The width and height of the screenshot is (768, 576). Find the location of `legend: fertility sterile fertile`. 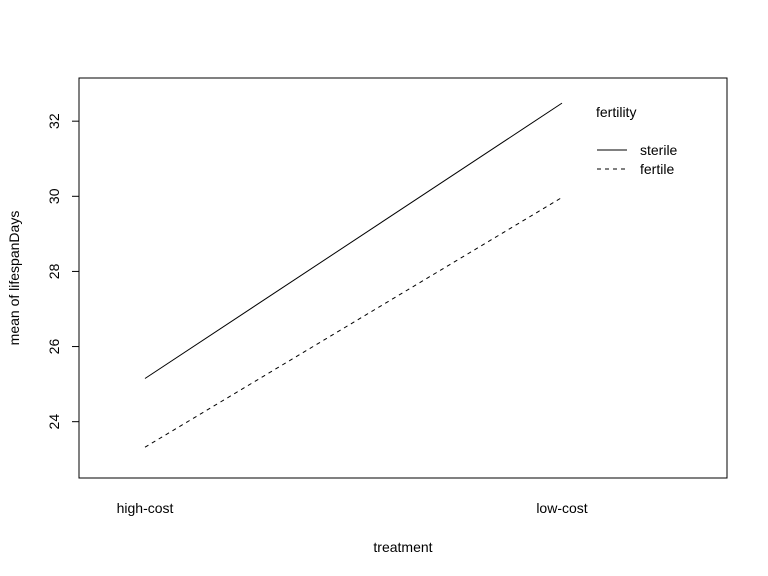

legend: fertility sterile fertile is located at coordinates (637, 140).